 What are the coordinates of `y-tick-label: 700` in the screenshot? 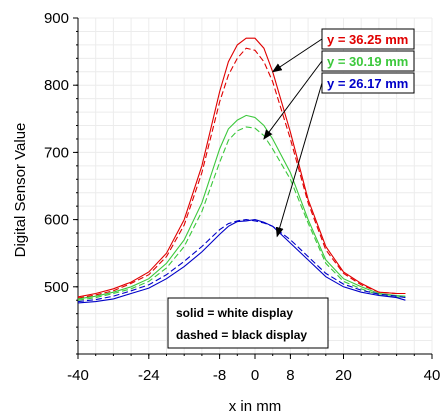 It's located at (56, 152).